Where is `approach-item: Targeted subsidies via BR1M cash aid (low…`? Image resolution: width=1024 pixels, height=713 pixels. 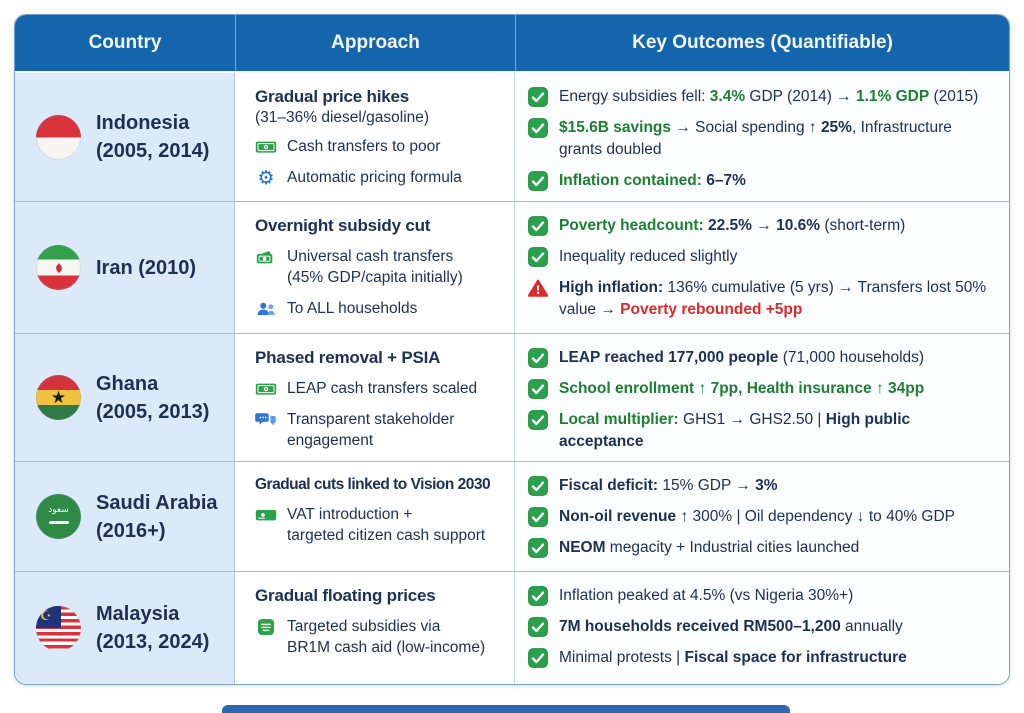
approach-item: Targeted subsidies via BR1M cash aid (low… is located at coordinates (378, 638).